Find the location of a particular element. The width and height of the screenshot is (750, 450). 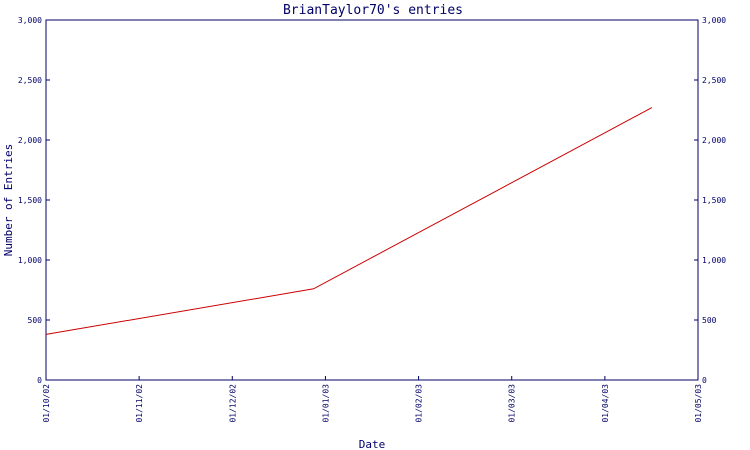

y-axis-label: Number of Entries is located at coordinates (8, 200).